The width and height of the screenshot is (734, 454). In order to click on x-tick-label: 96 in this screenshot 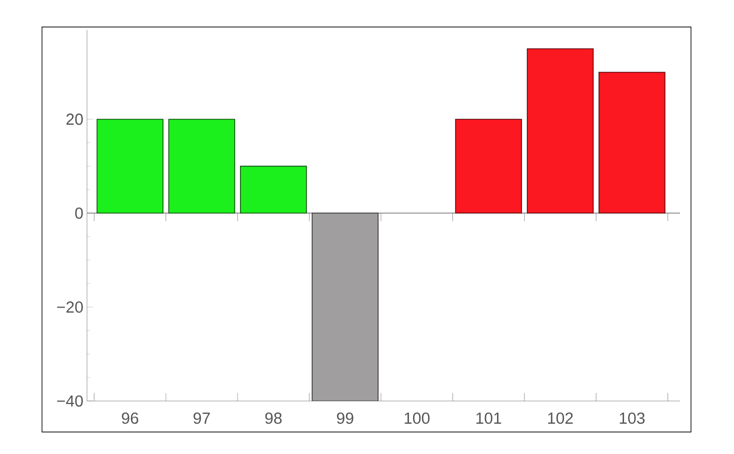, I will do `click(130, 418)`.